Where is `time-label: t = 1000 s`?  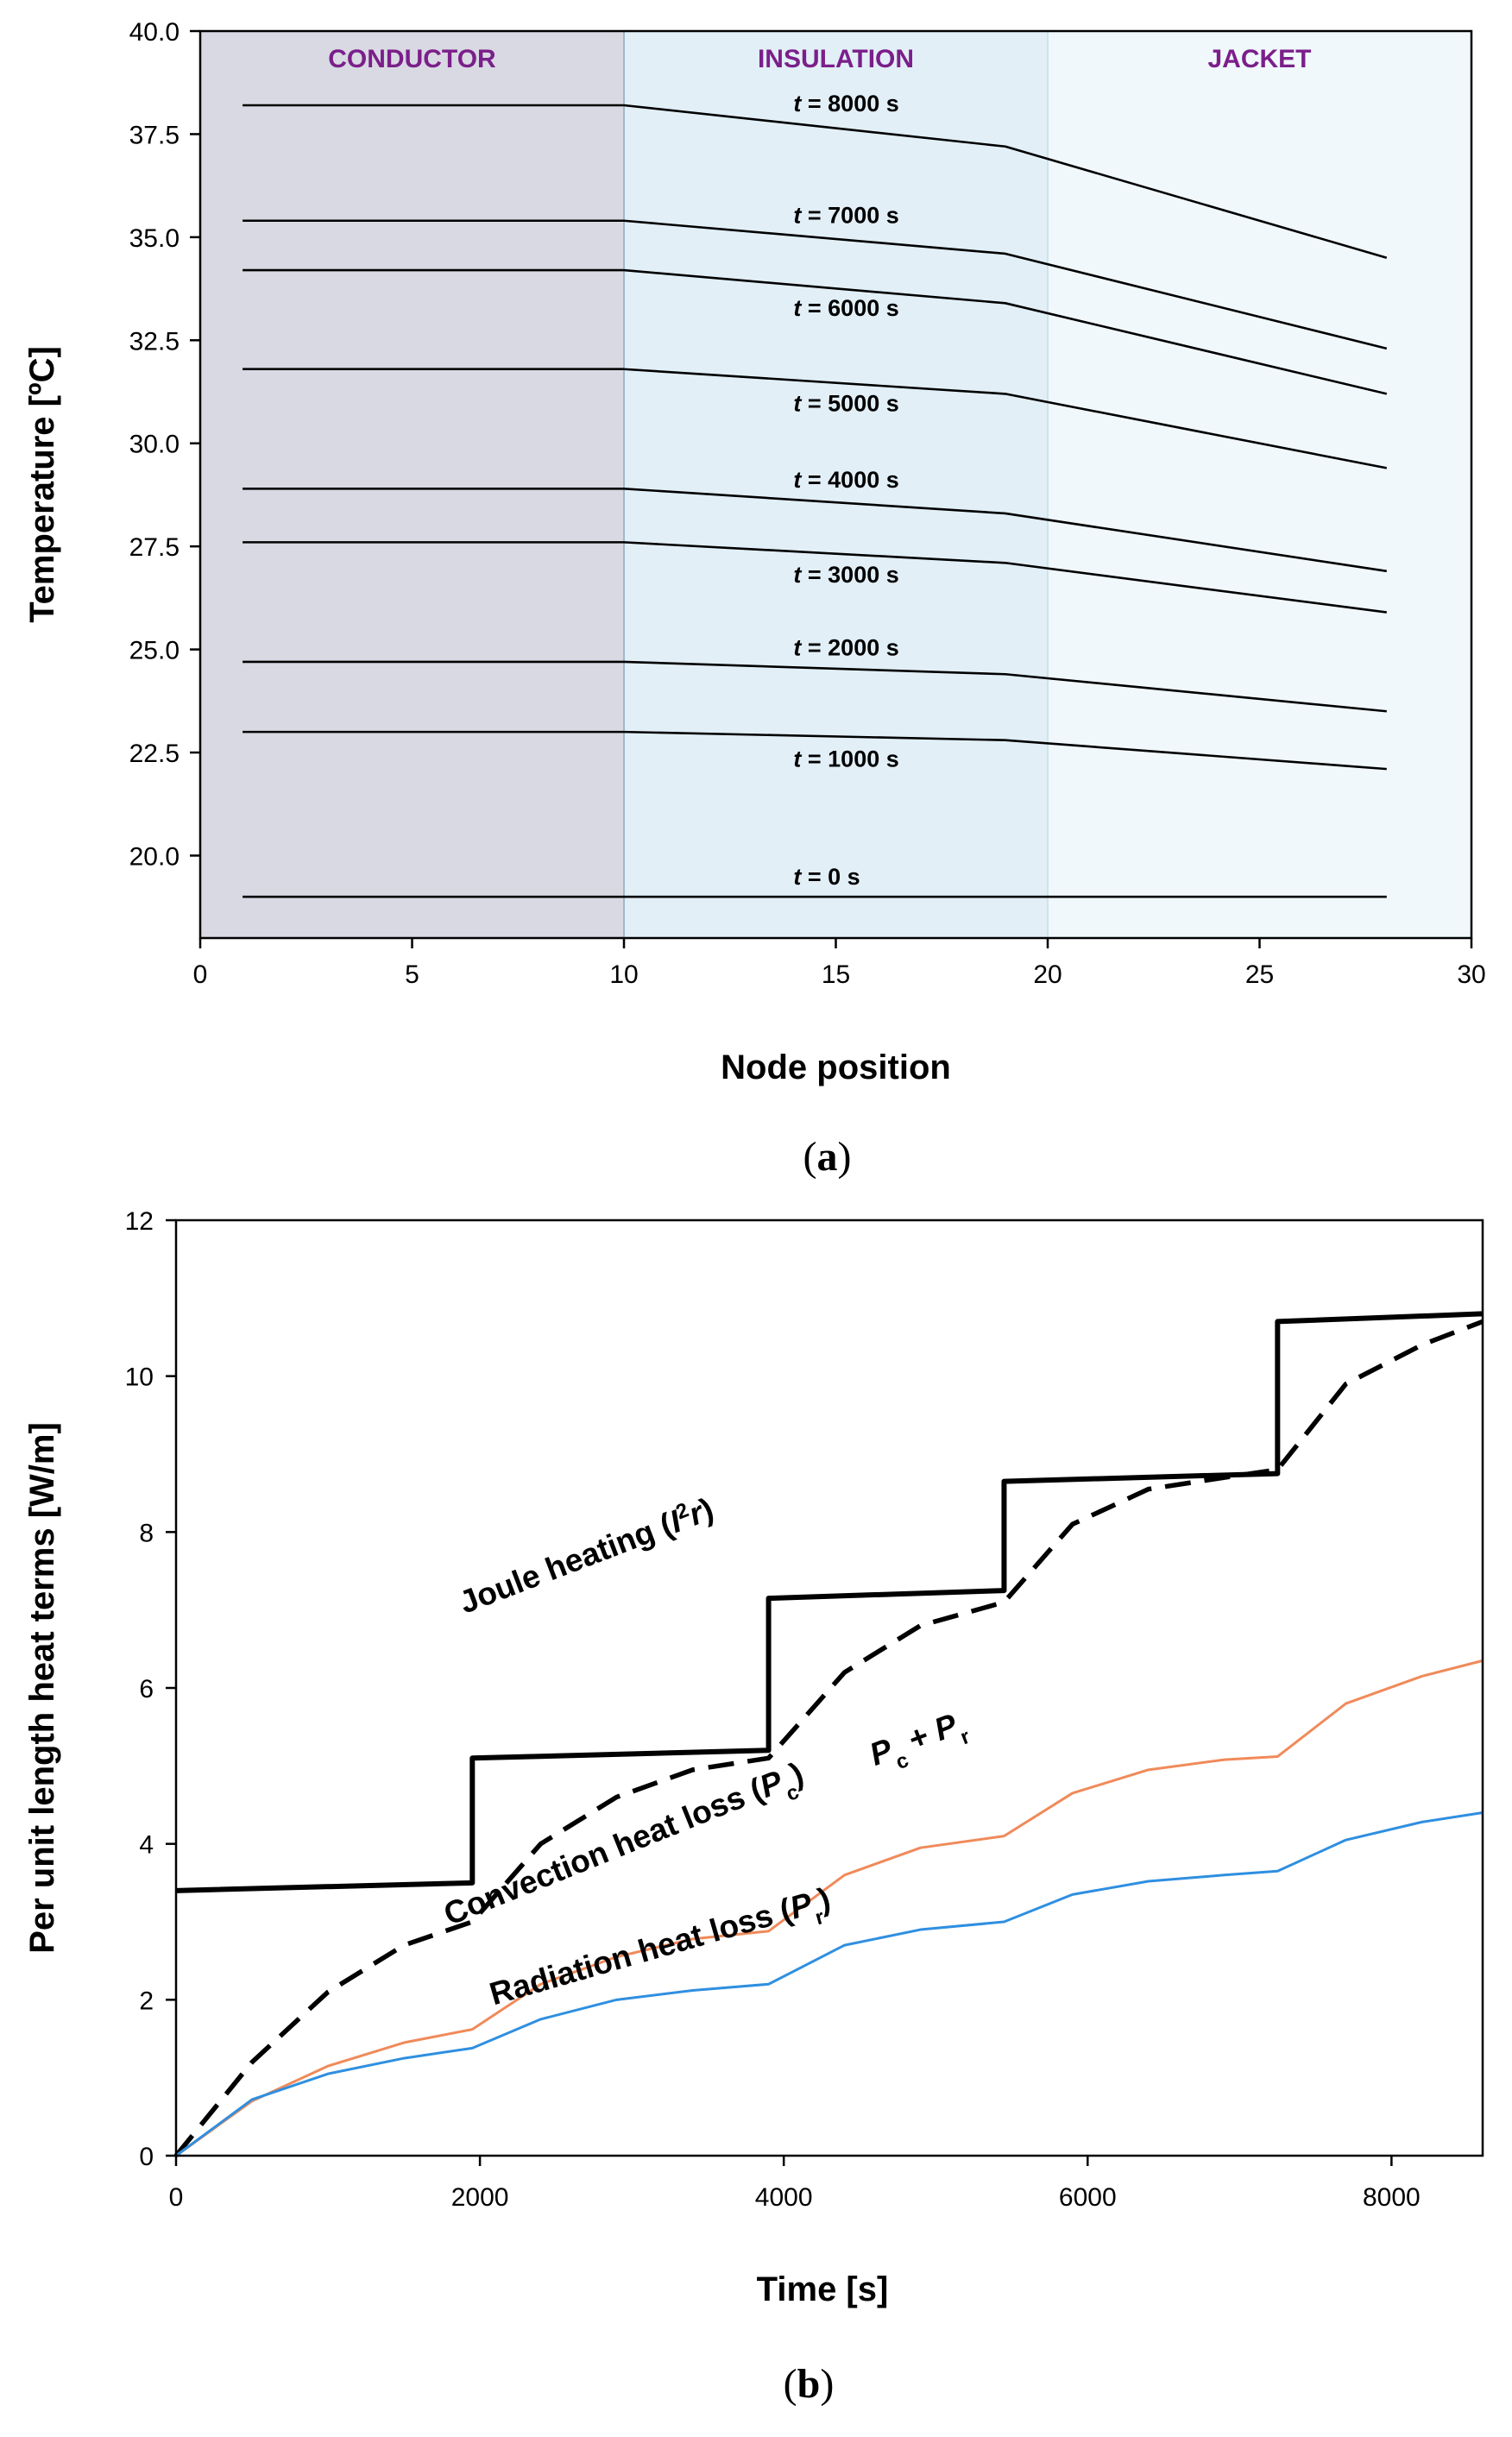 time-label: t = 1000 s is located at coordinates (846, 758).